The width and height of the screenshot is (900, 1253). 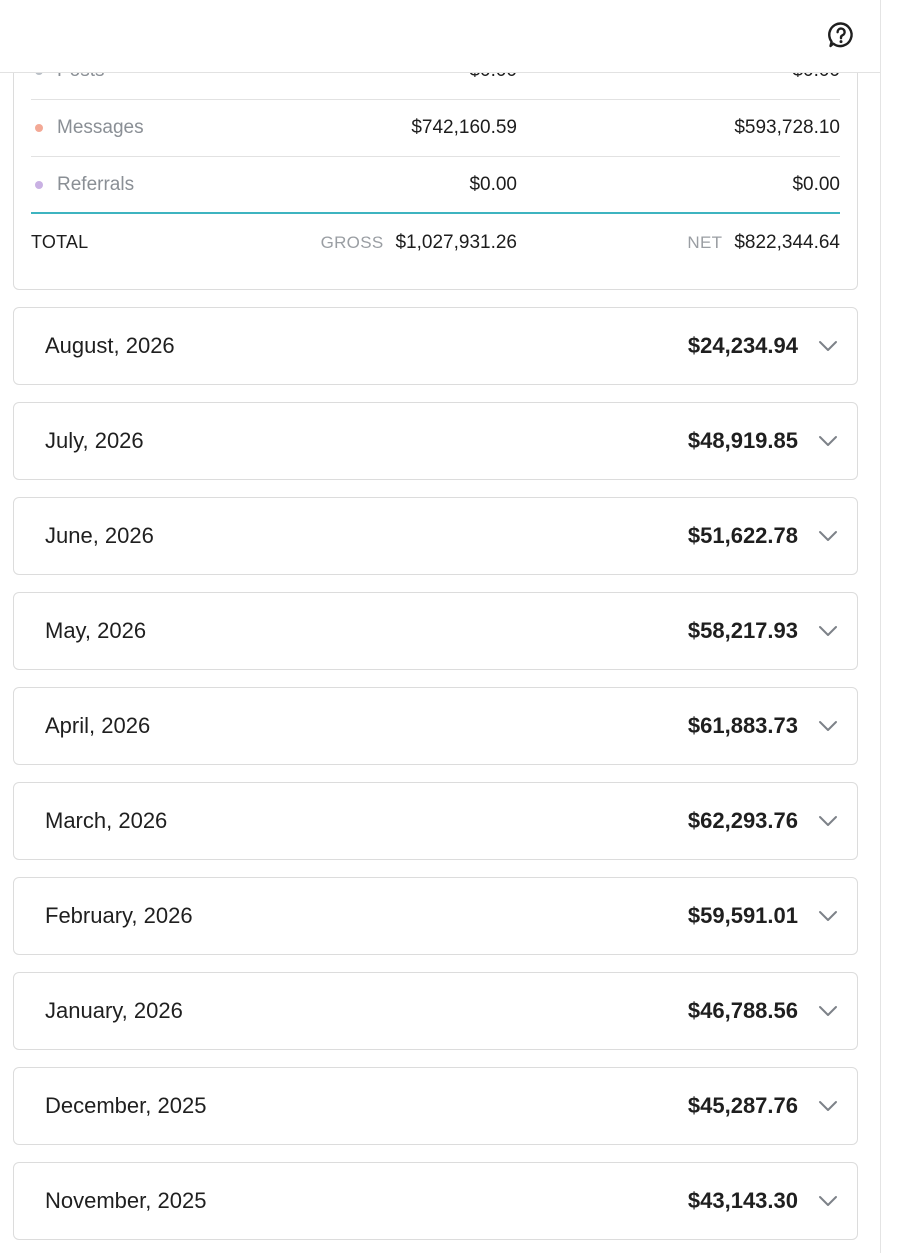 What do you see at coordinates (96, 184) in the screenshot?
I see `summary-row-label: Referrals` at bounding box center [96, 184].